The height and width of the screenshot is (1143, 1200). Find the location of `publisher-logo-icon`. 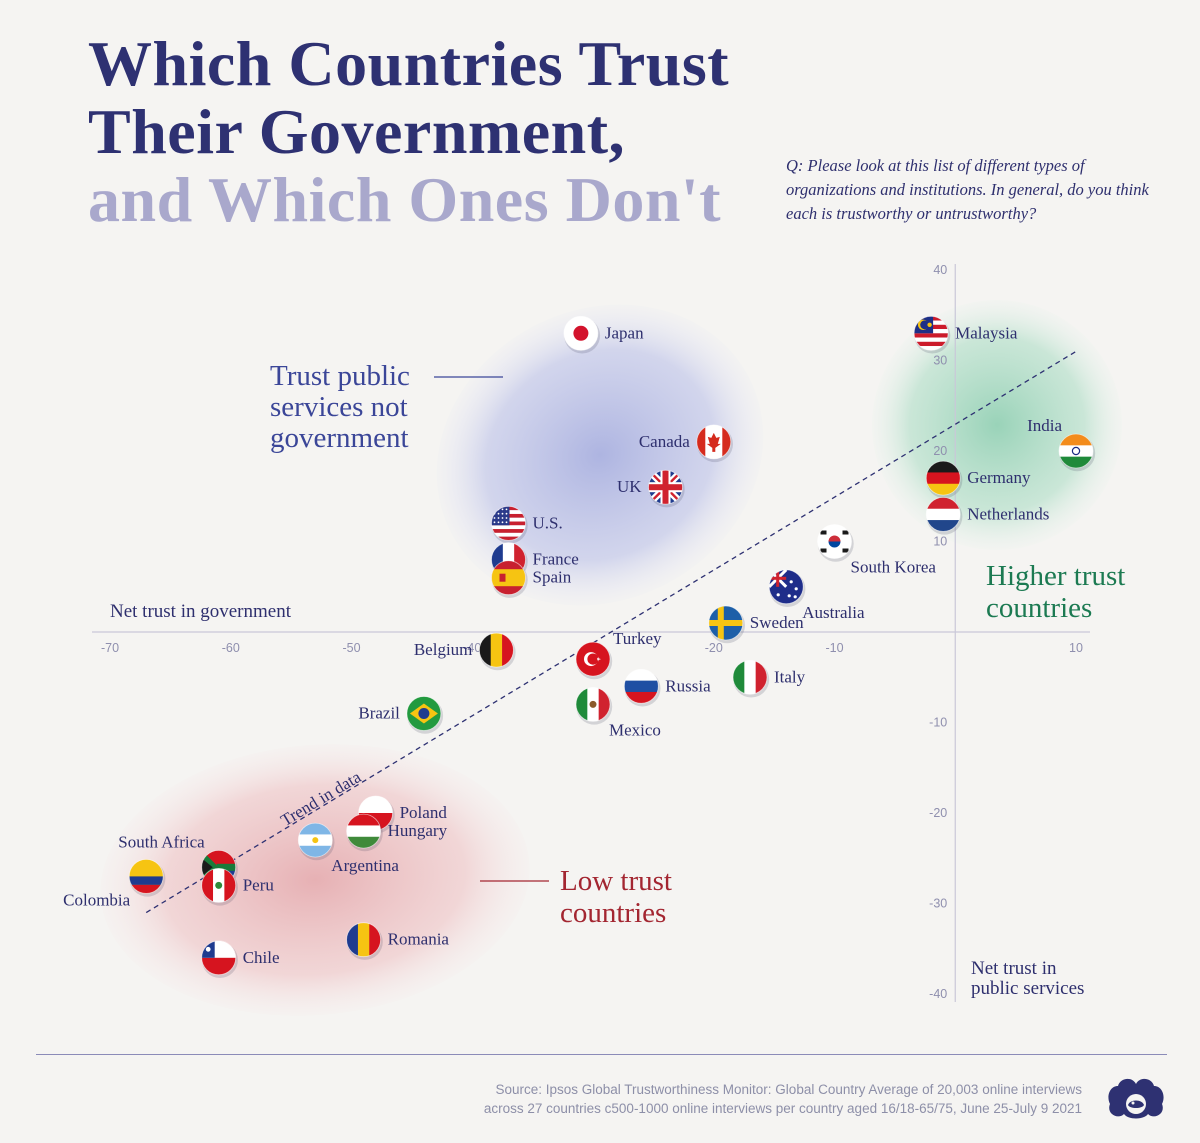

publisher-logo-icon is located at coordinates (1136, 1098).